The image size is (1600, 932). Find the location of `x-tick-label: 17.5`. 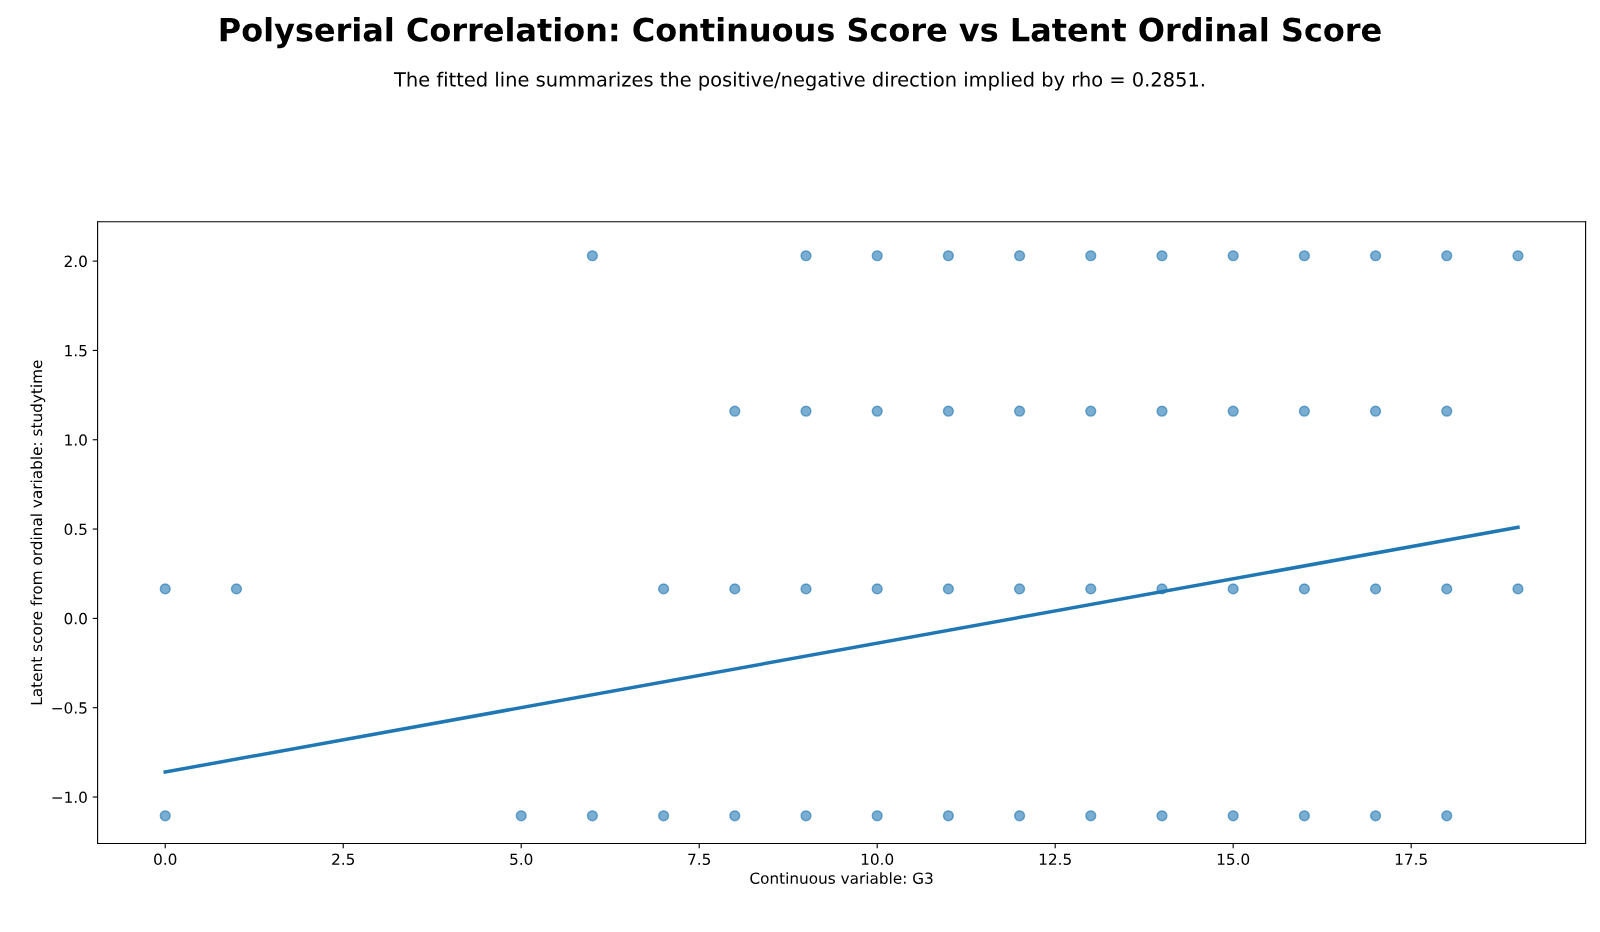

x-tick-label: 17.5 is located at coordinates (1411, 859).